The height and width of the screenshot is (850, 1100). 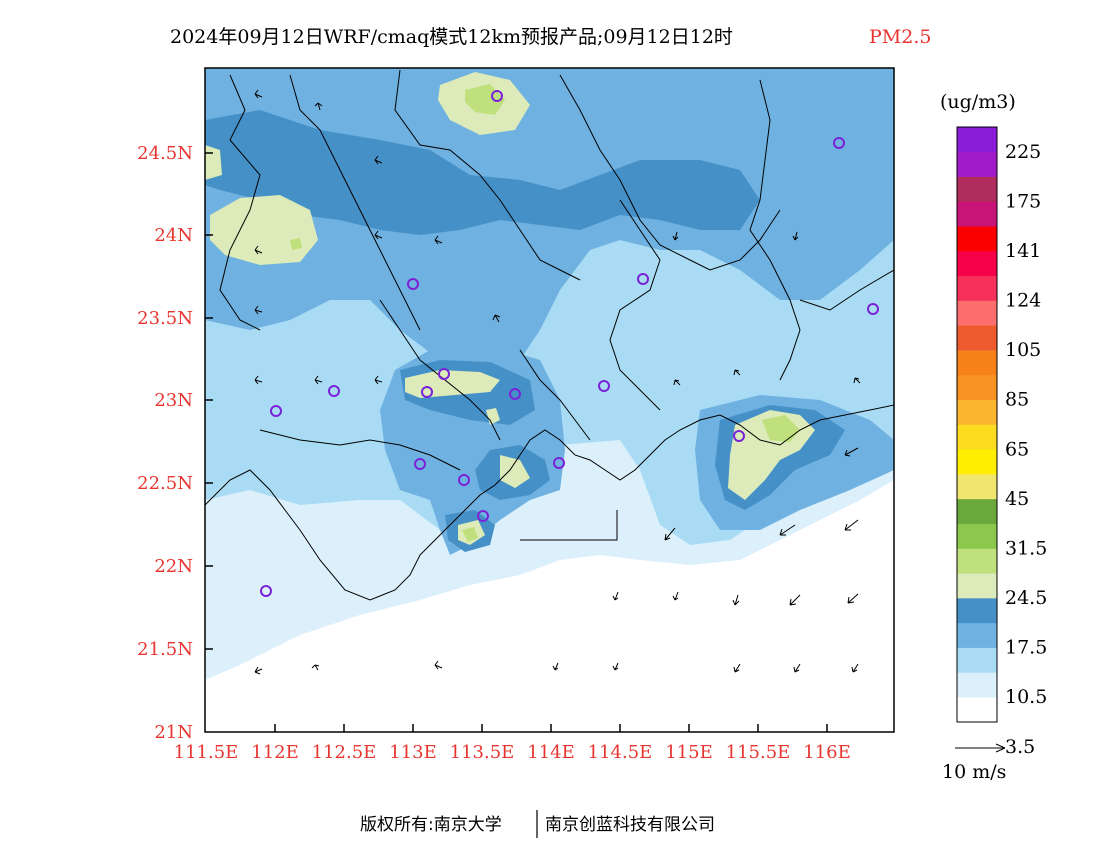 What do you see at coordinates (173, 732) in the screenshot?
I see `lat-label: 21N` at bounding box center [173, 732].